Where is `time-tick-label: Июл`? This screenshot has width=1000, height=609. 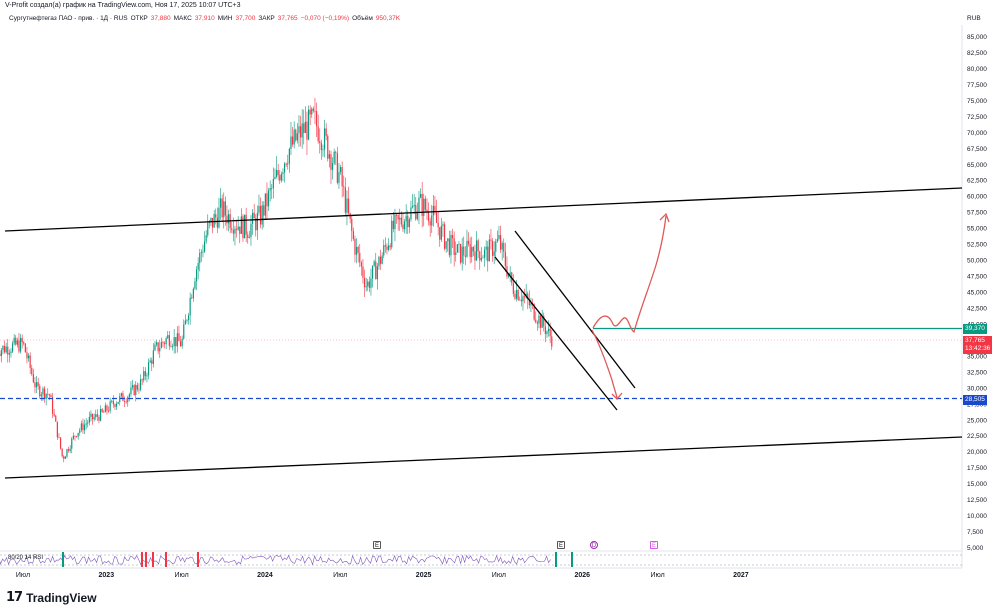 time-tick-label: Июл is located at coordinates (340, 575).